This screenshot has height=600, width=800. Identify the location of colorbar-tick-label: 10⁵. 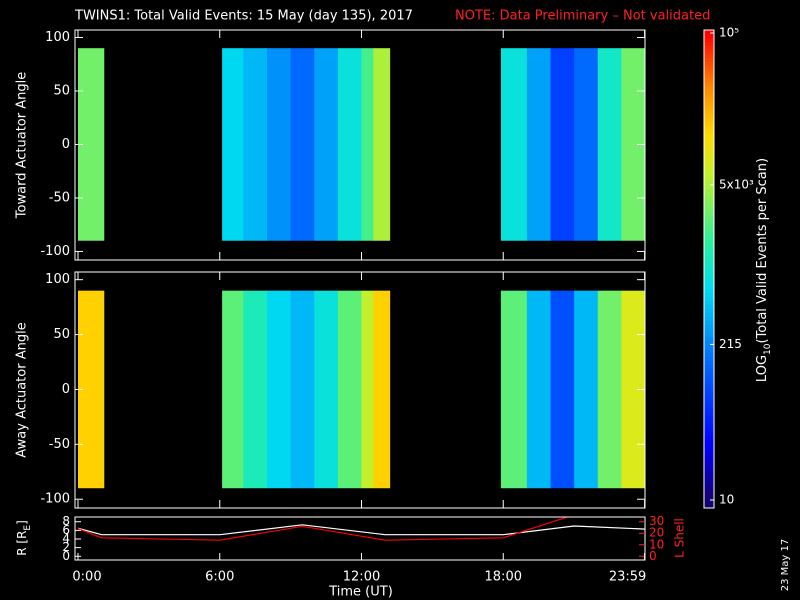
(729, 33).